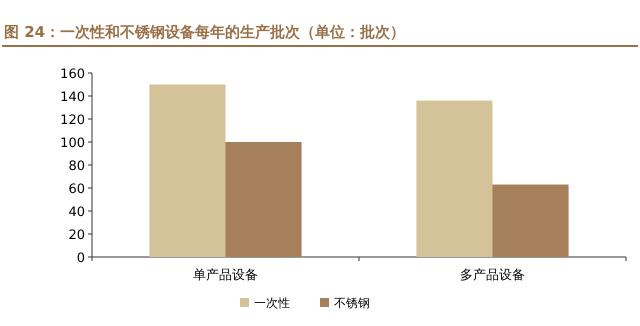  I want to click on y-tick-label: 0, so click(80, 258).